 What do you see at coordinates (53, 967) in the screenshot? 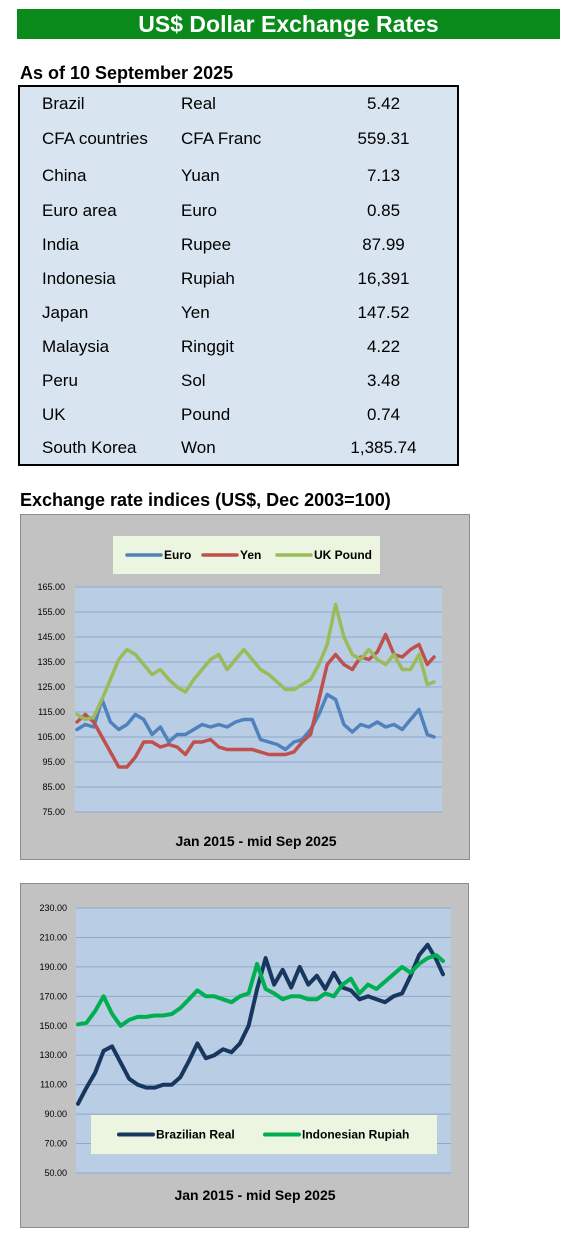
I see `y-tick-label: 190.00` at bounding box center [53, 967].